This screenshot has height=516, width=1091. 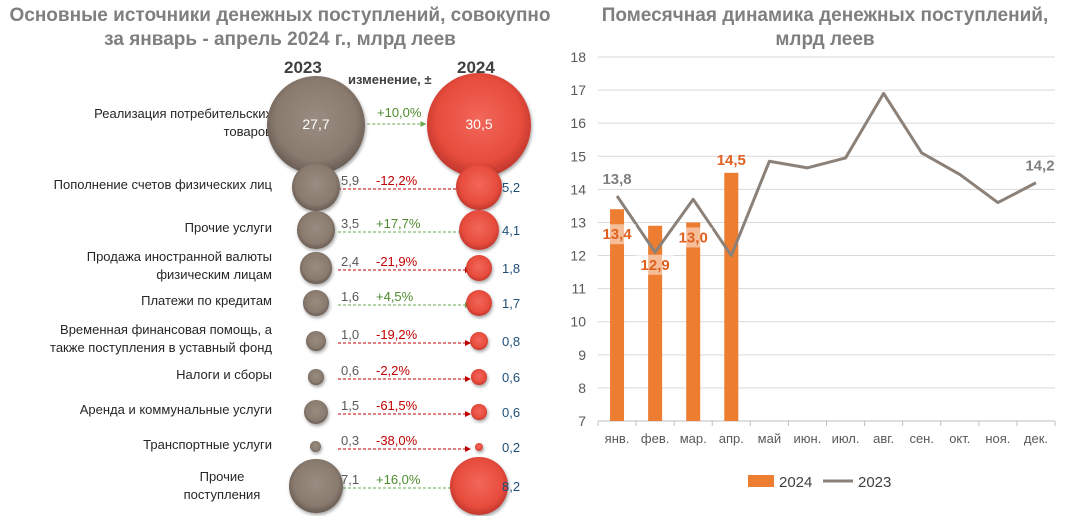 What do you see at coordinates (303, 67) in the screenshot?
I see `year-2023-header: 2023` at bounding box center [303, 67].